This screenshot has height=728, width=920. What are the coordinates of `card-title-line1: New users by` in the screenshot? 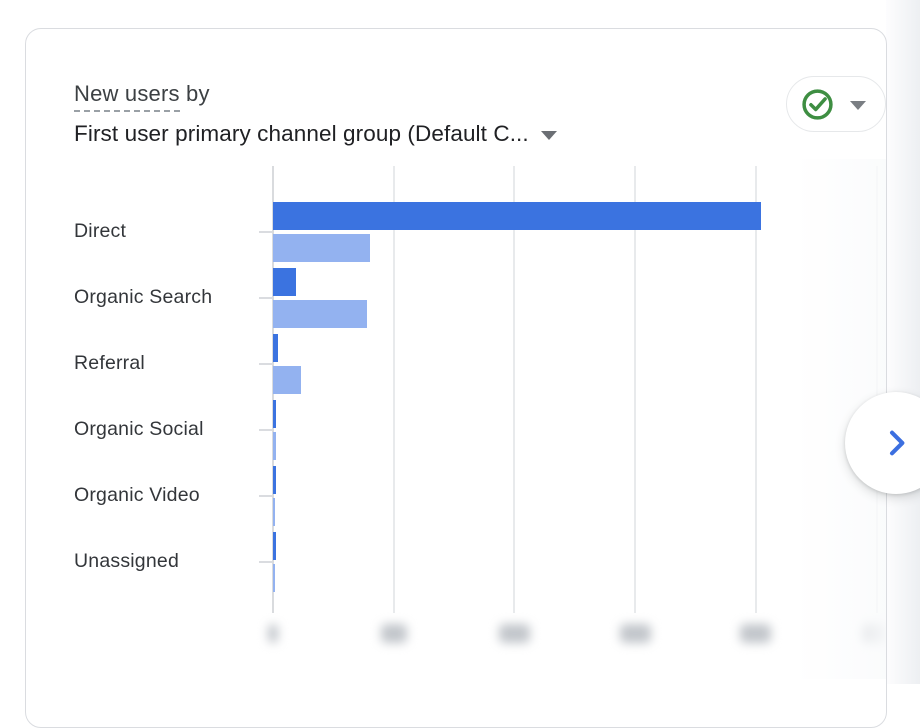 It's located at (315, 96).